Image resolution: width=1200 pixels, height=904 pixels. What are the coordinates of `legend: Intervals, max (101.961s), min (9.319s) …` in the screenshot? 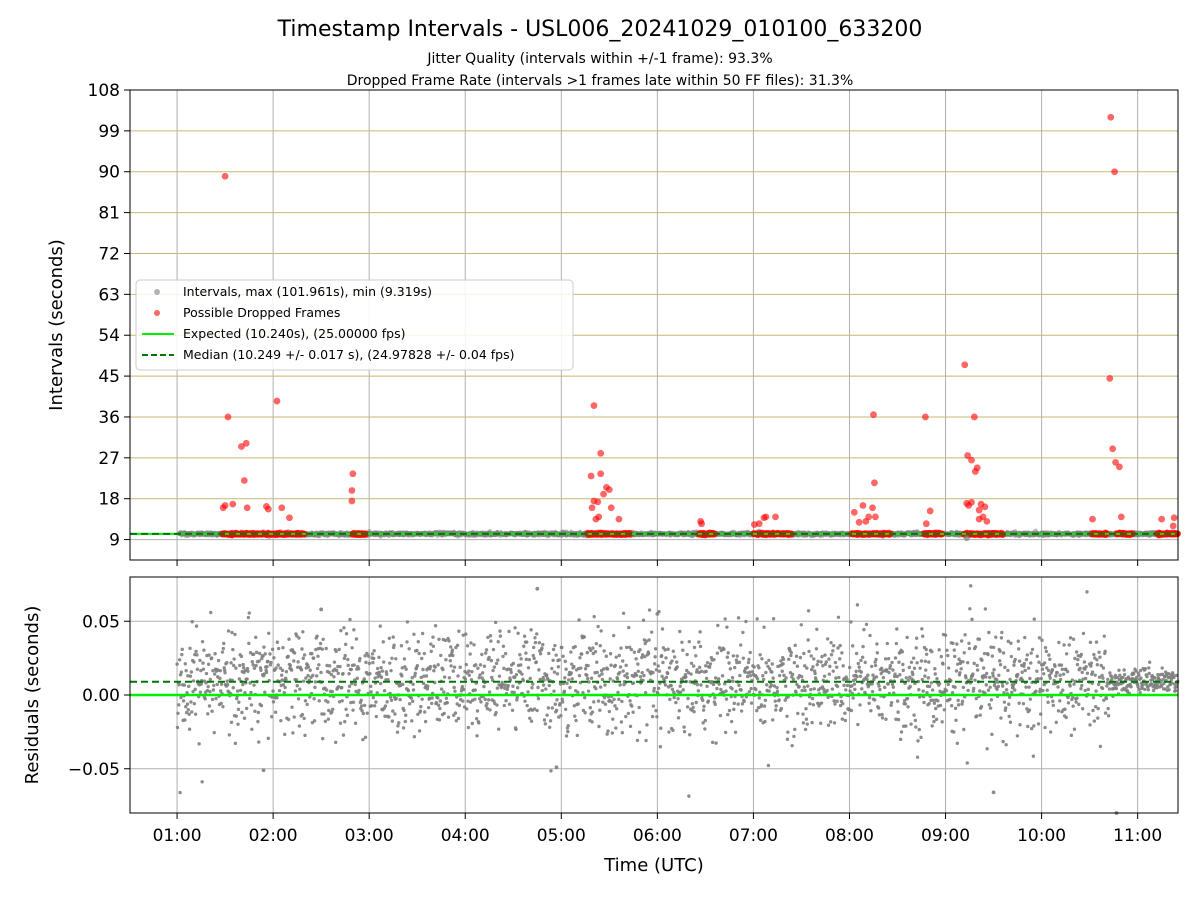 It's located at (354, 325).